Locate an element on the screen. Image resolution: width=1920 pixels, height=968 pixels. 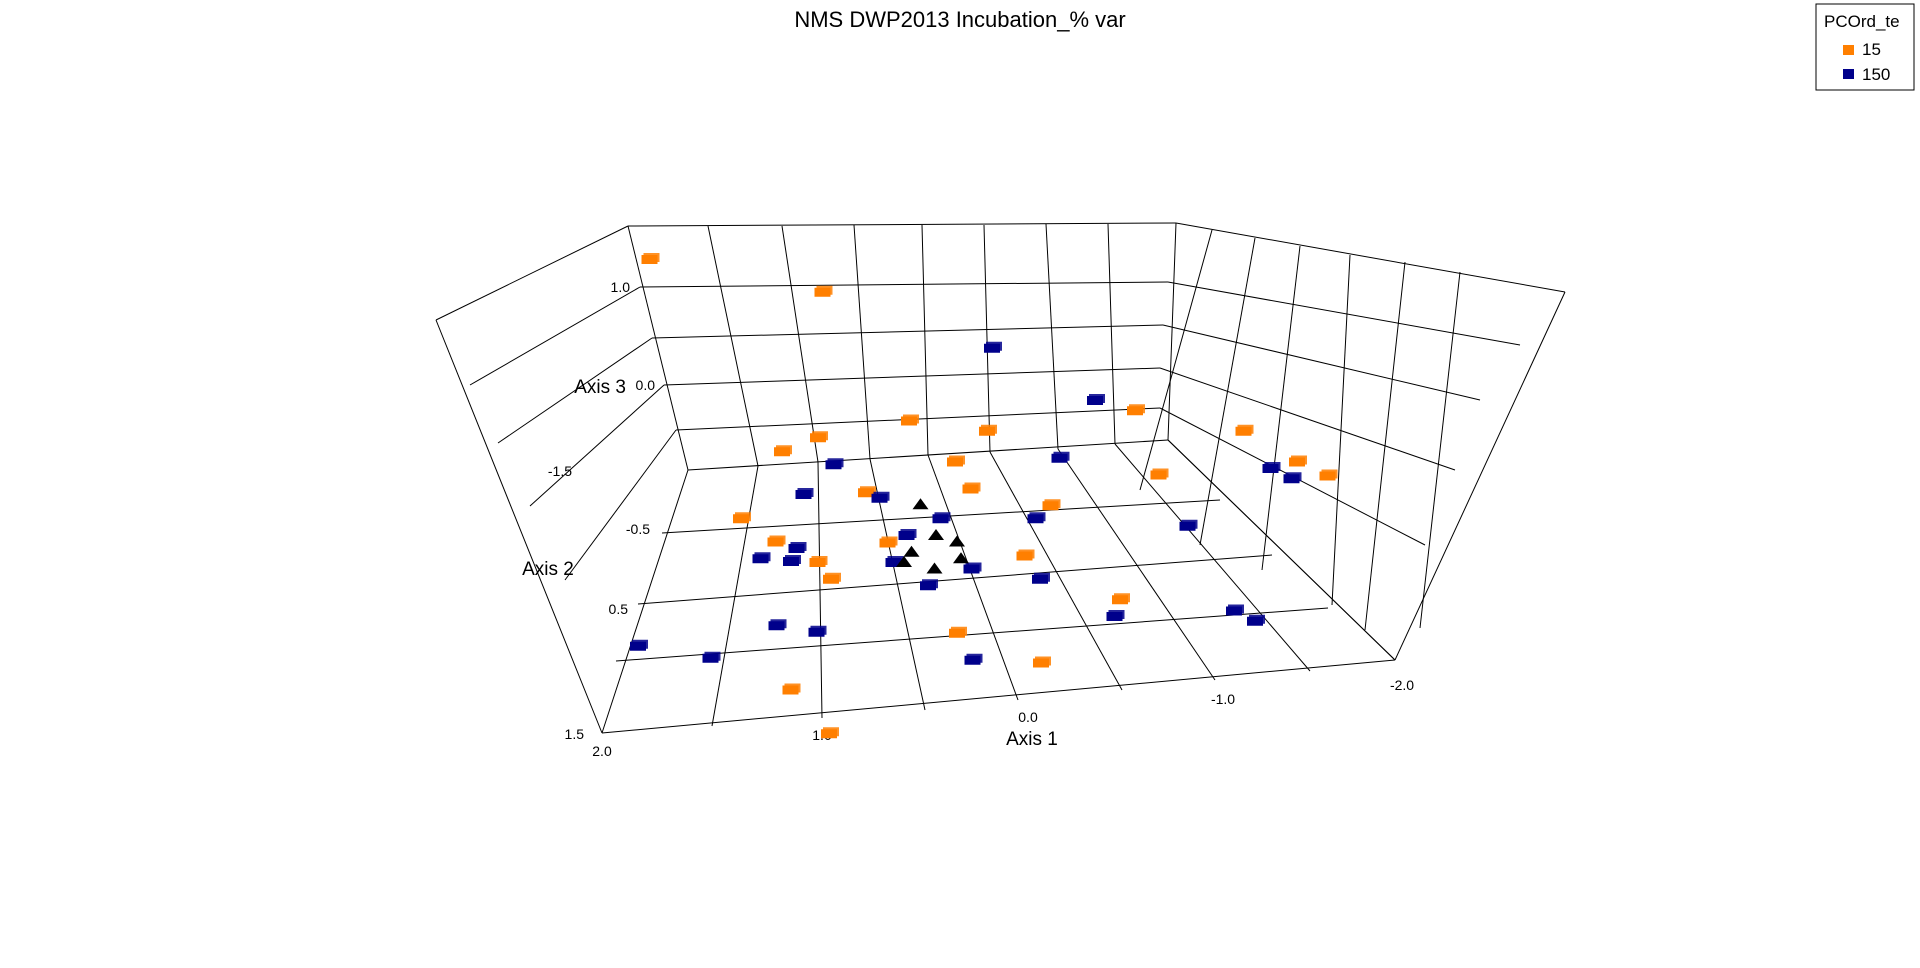
chart-title: NMS DWP2013 Incubation_% var is located at coordinates (959, 19).